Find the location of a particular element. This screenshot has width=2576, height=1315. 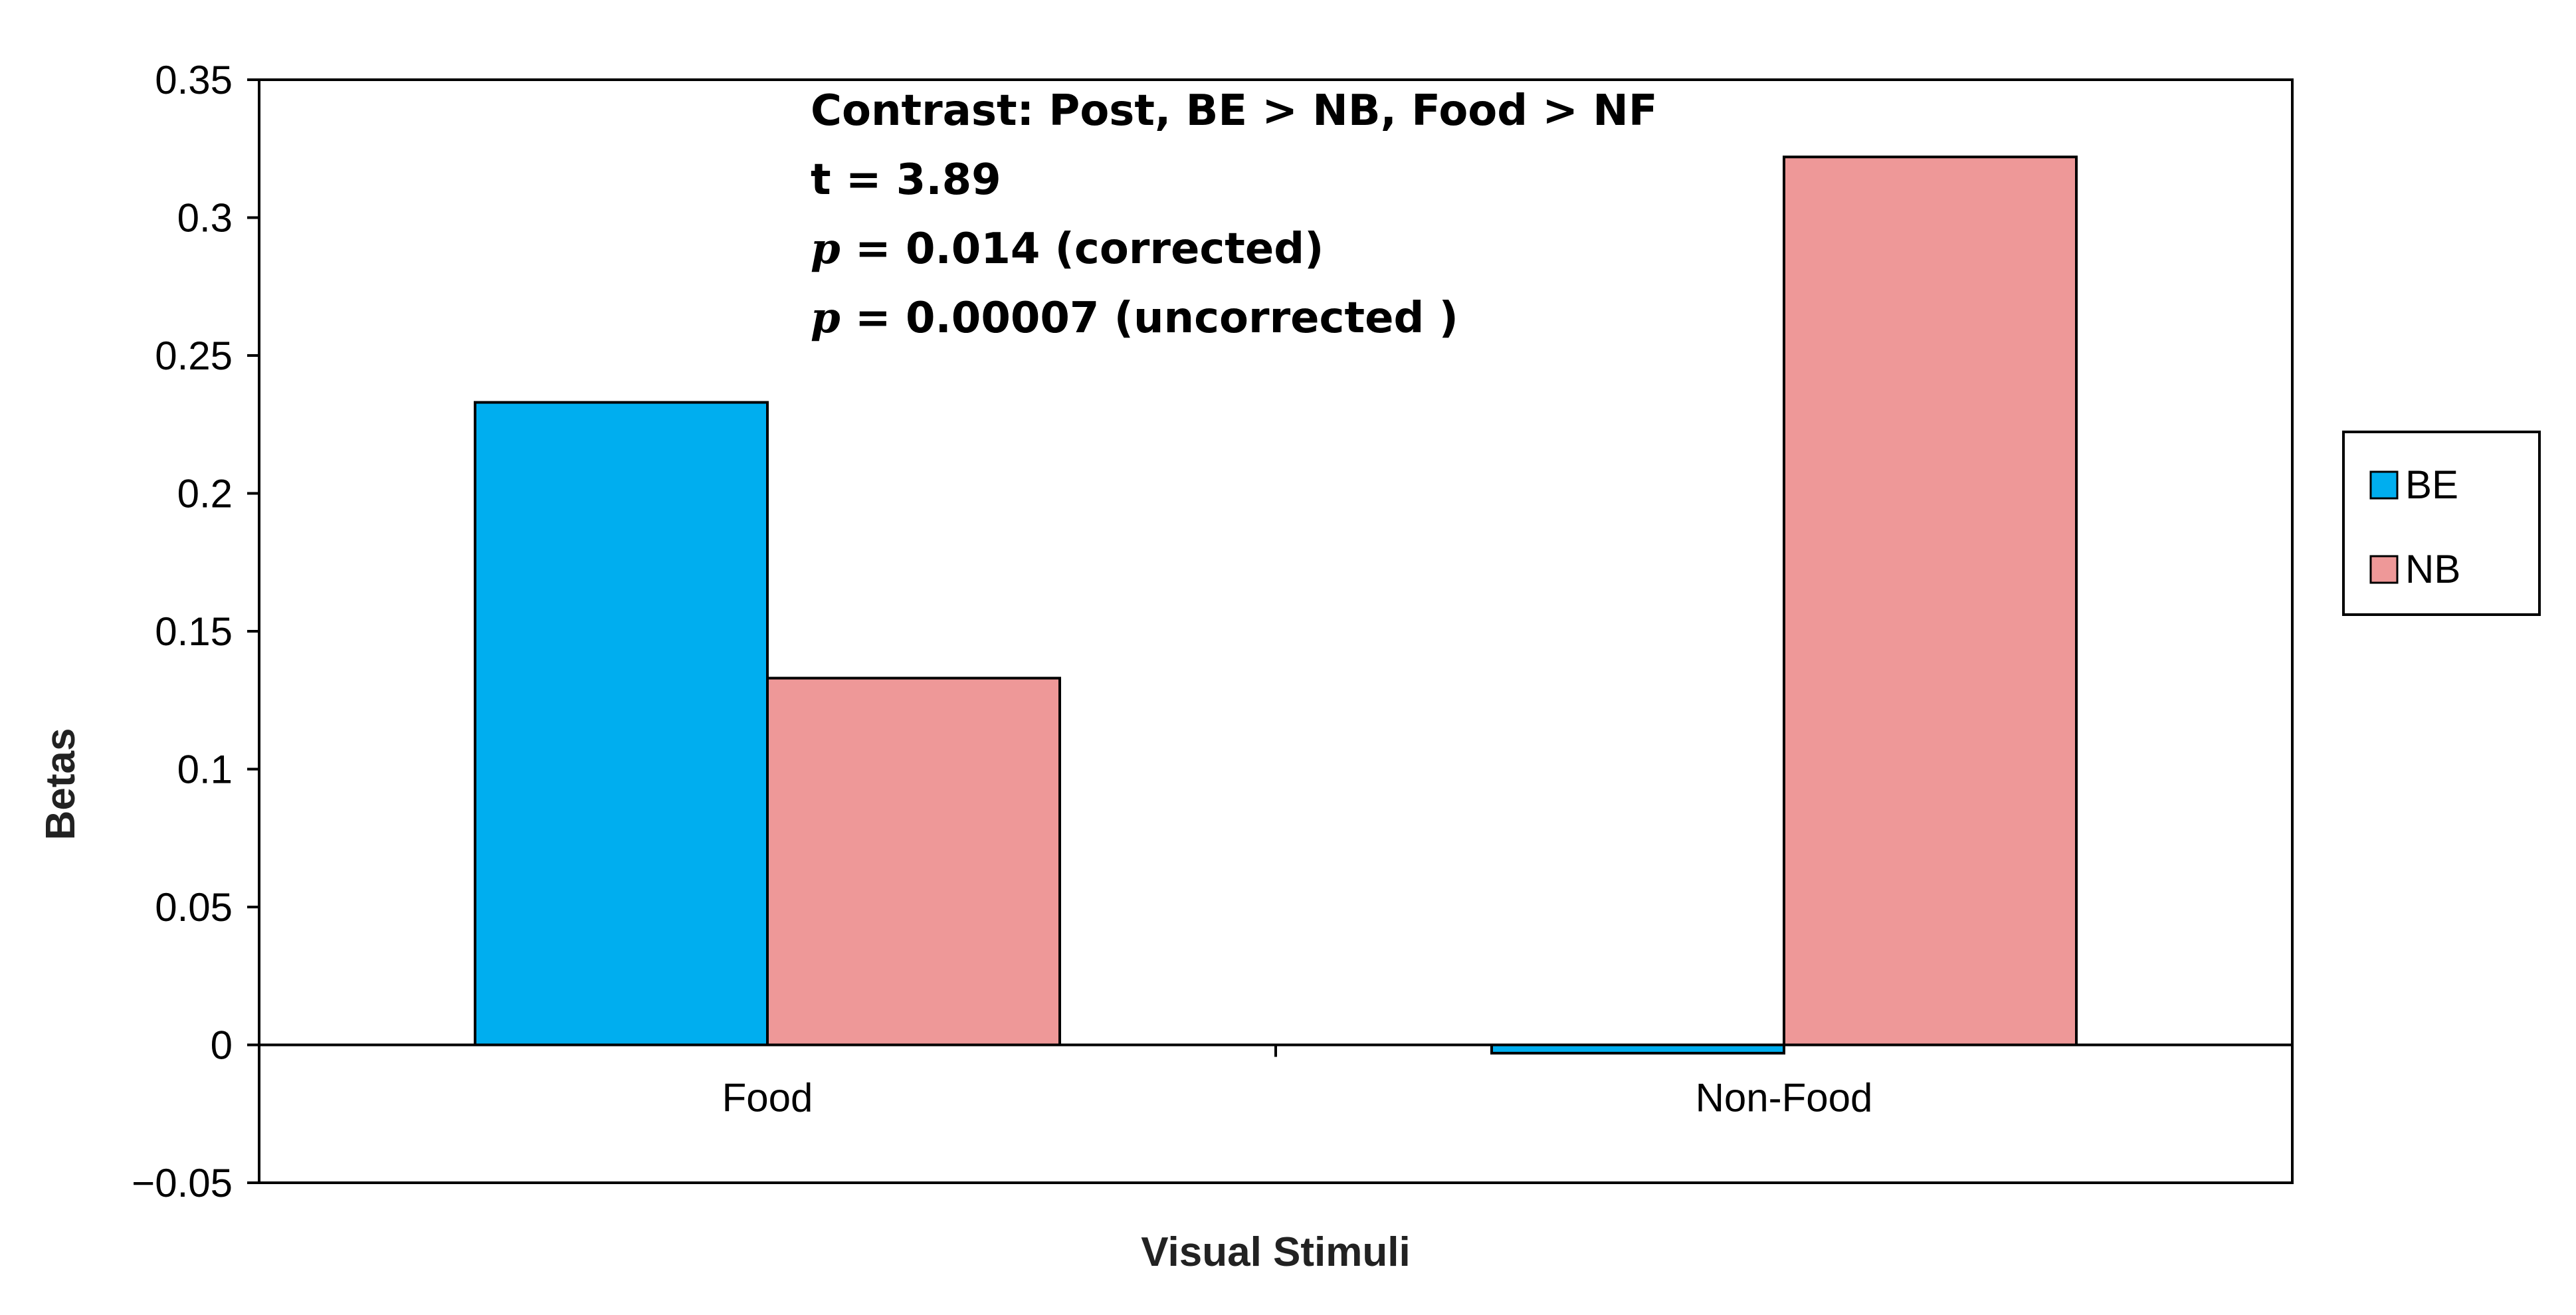

y-tick-label: 0.2 is located at coordinates (205, 494).